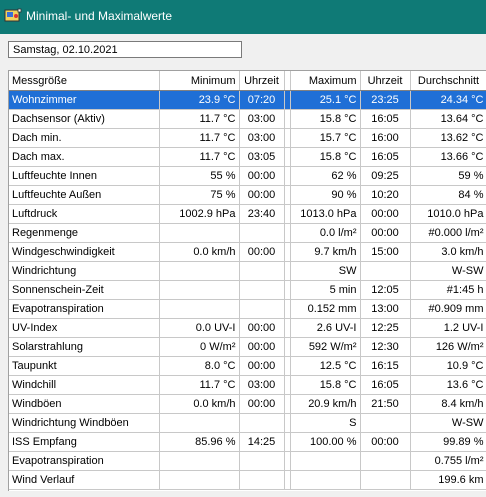 The width and height of the screenshot is (486, 497). Describe the element at coordinates (448, 138) in the screenshot. I see `row-avg: 13.62 °C` at that location.